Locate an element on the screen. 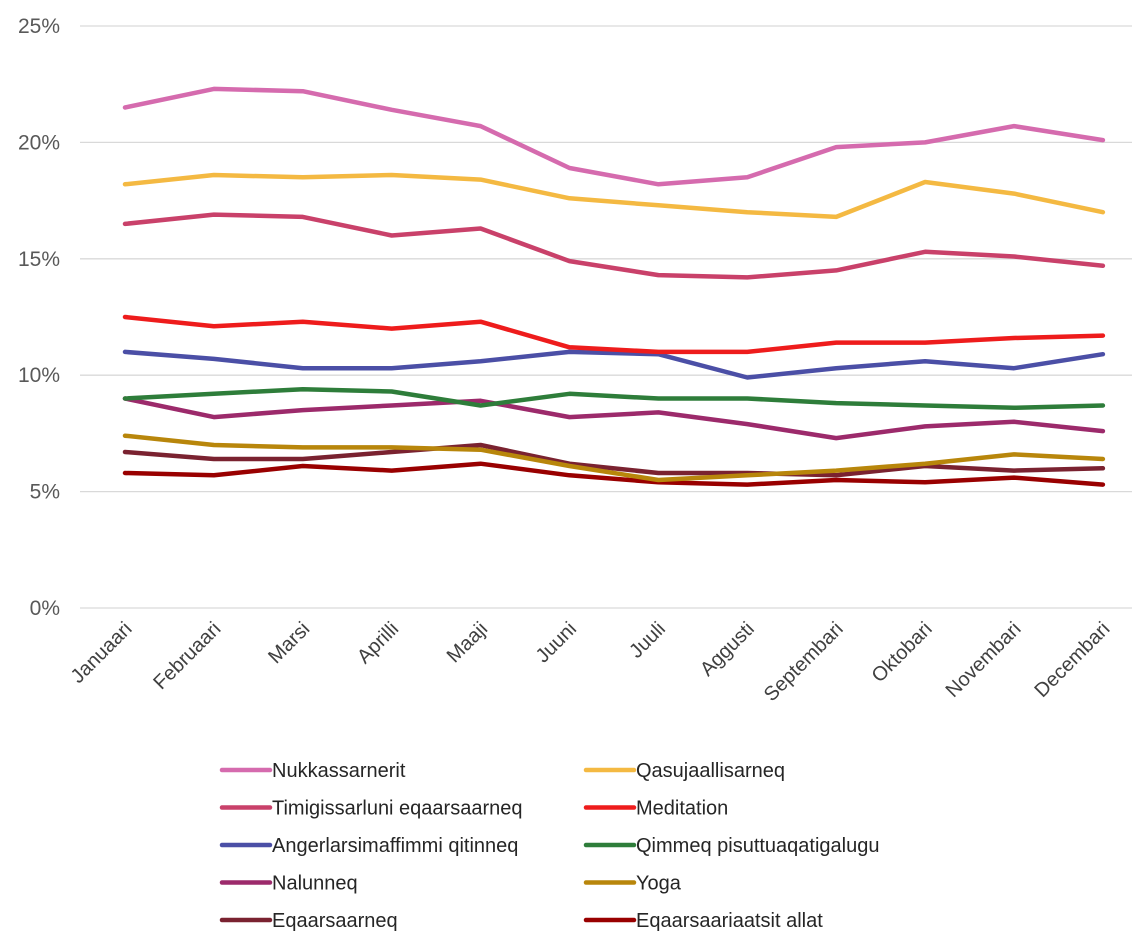 The height and width of the screenshot is (947, 1132). legend-label: Angerlarsimaffimmi qitinneq is located at coordinates (395, 846).